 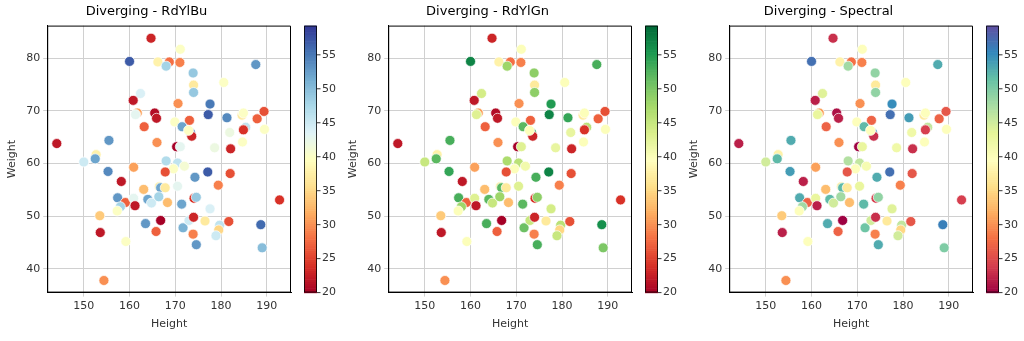 What do you see at coordinates (487, 11) in the screenshot?
I see `chart-title: Diverging - RdYlGn` at bounding box center [487, 11].